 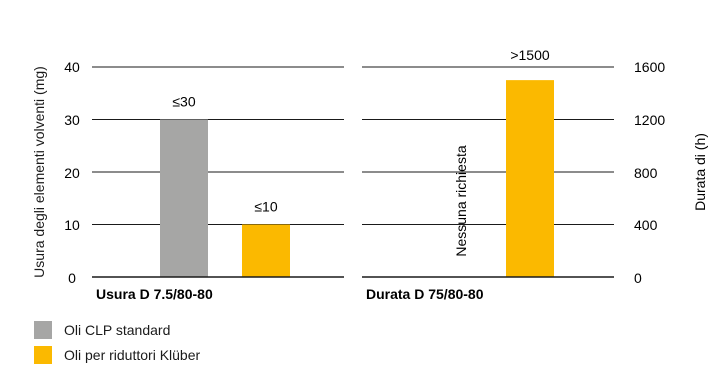 What do you see at coordinates (649, 67) in the screenshot?
I see `right-y-tick: 1600` at bounding box center [649, 67].